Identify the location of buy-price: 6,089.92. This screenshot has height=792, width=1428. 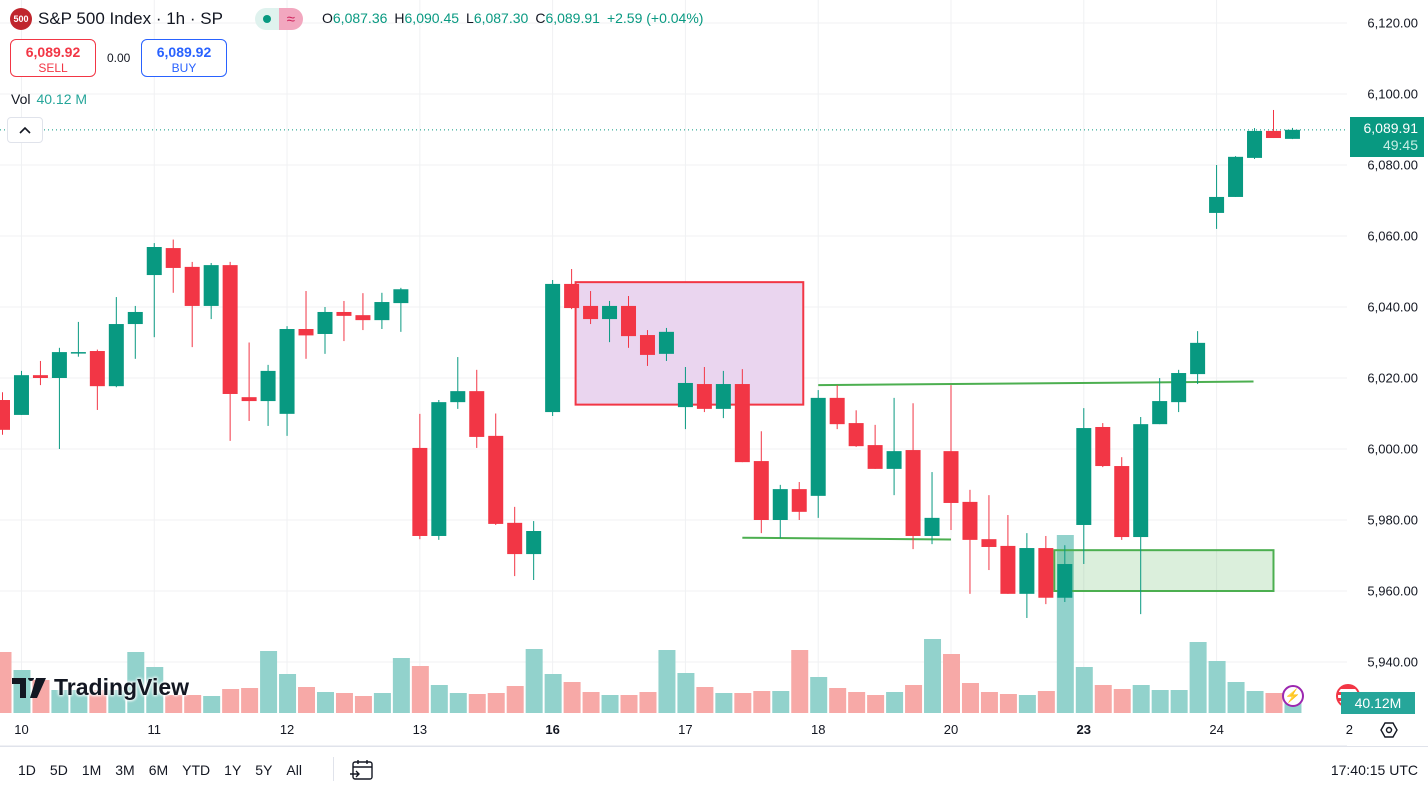
(184, 52).